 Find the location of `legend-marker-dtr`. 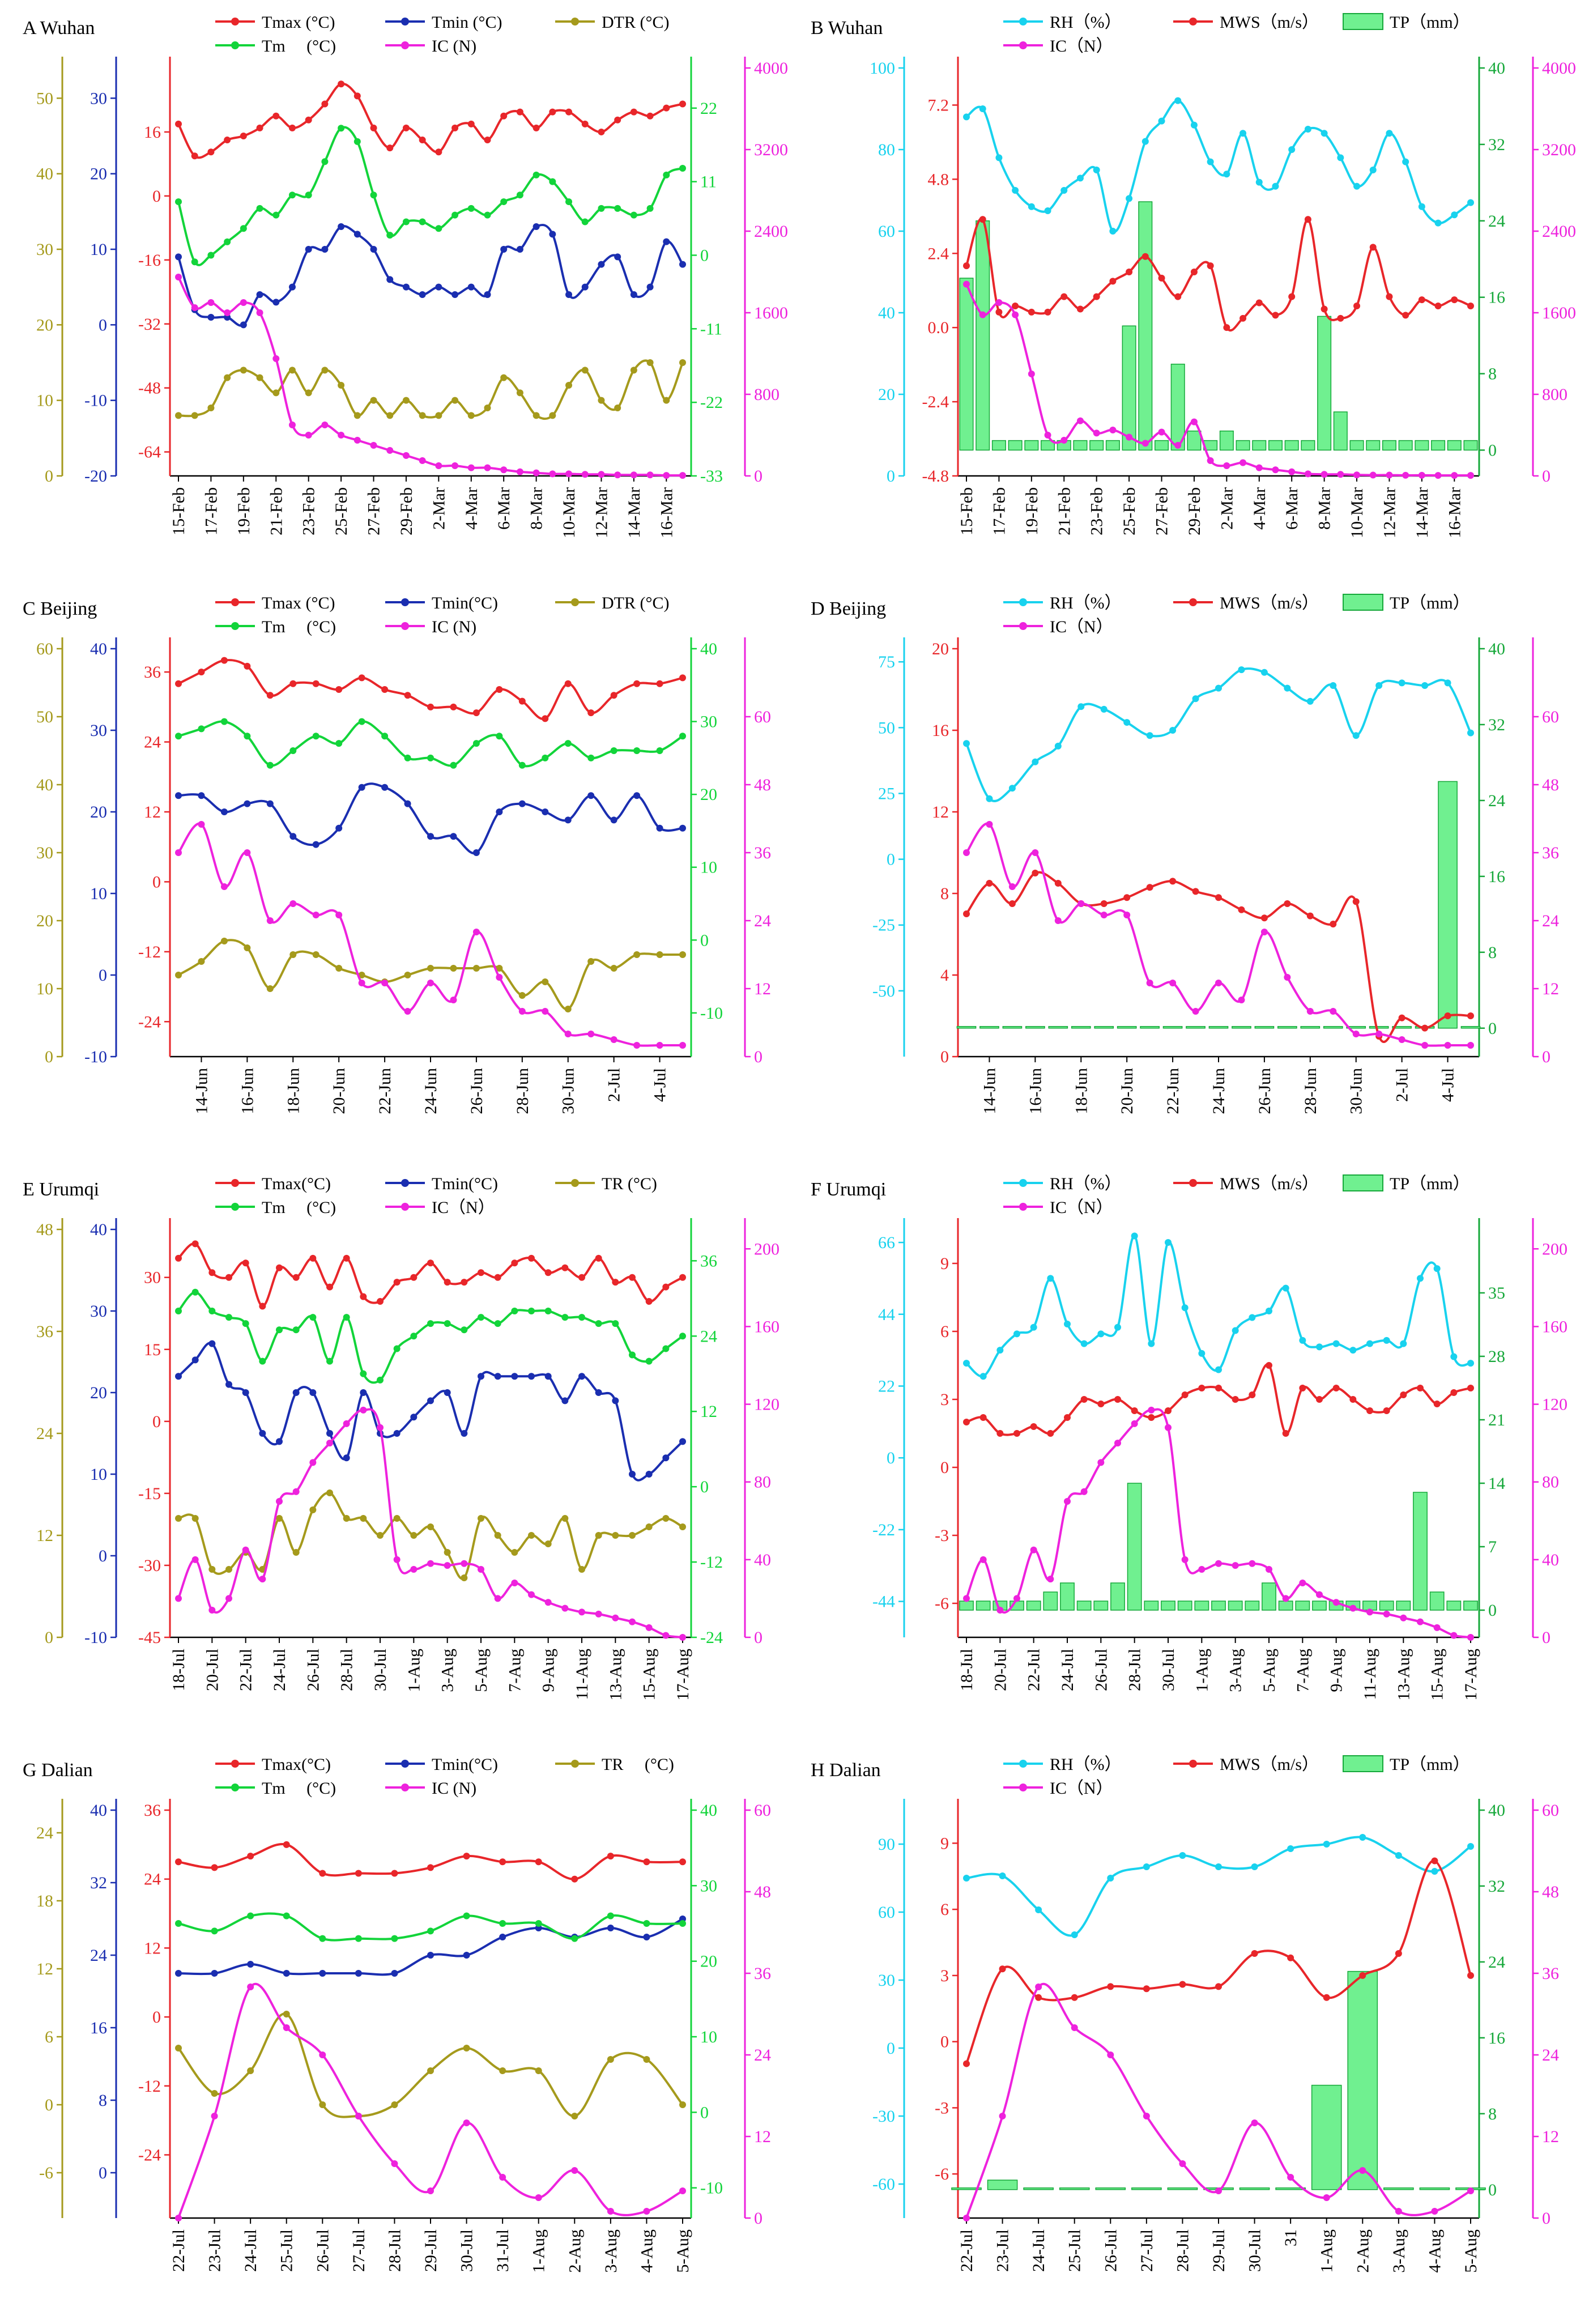

legend-marker-dtr is located at coordinates (575, 1183).